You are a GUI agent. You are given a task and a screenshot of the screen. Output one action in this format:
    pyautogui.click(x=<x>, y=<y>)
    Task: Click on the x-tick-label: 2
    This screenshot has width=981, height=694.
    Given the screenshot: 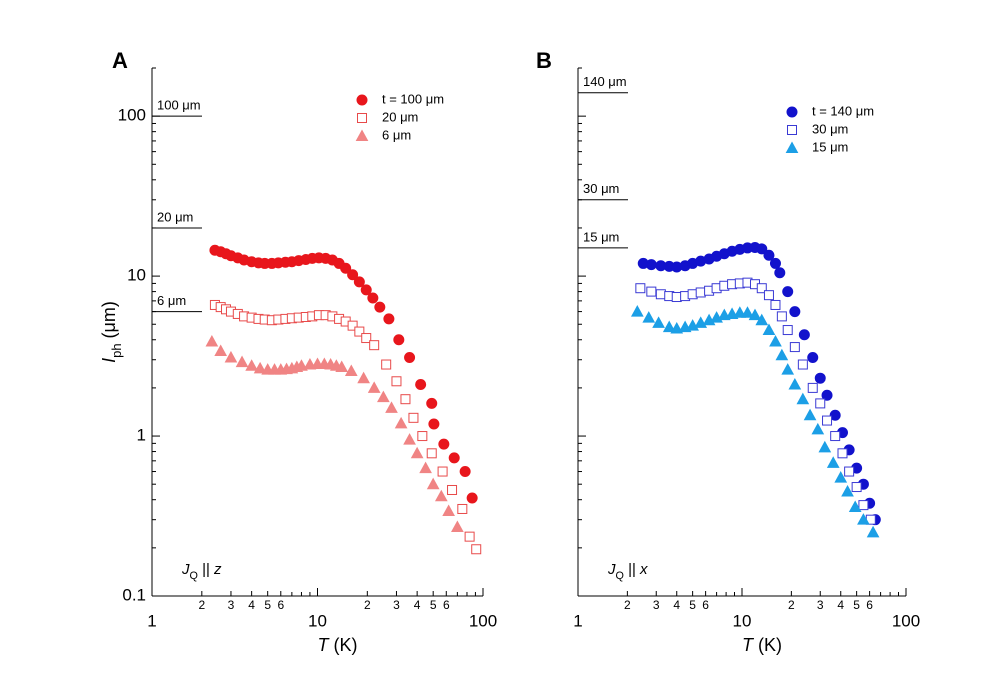 What is the action you would take?
    pyautogui.click(x=367, y=605)
    